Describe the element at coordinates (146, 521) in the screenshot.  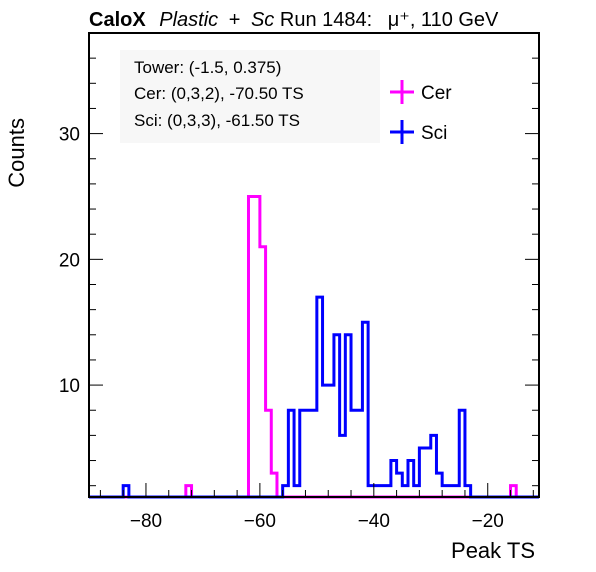
I see `x-tick-label: −80` at that location.